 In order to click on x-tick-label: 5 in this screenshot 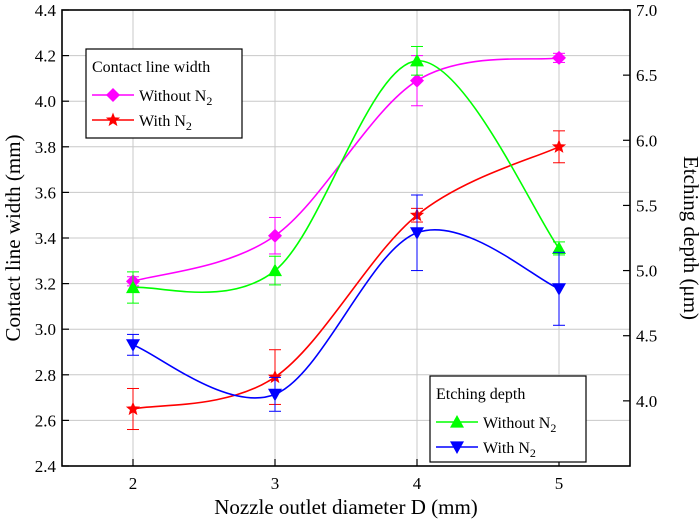, I will do `click(559, 483)`.